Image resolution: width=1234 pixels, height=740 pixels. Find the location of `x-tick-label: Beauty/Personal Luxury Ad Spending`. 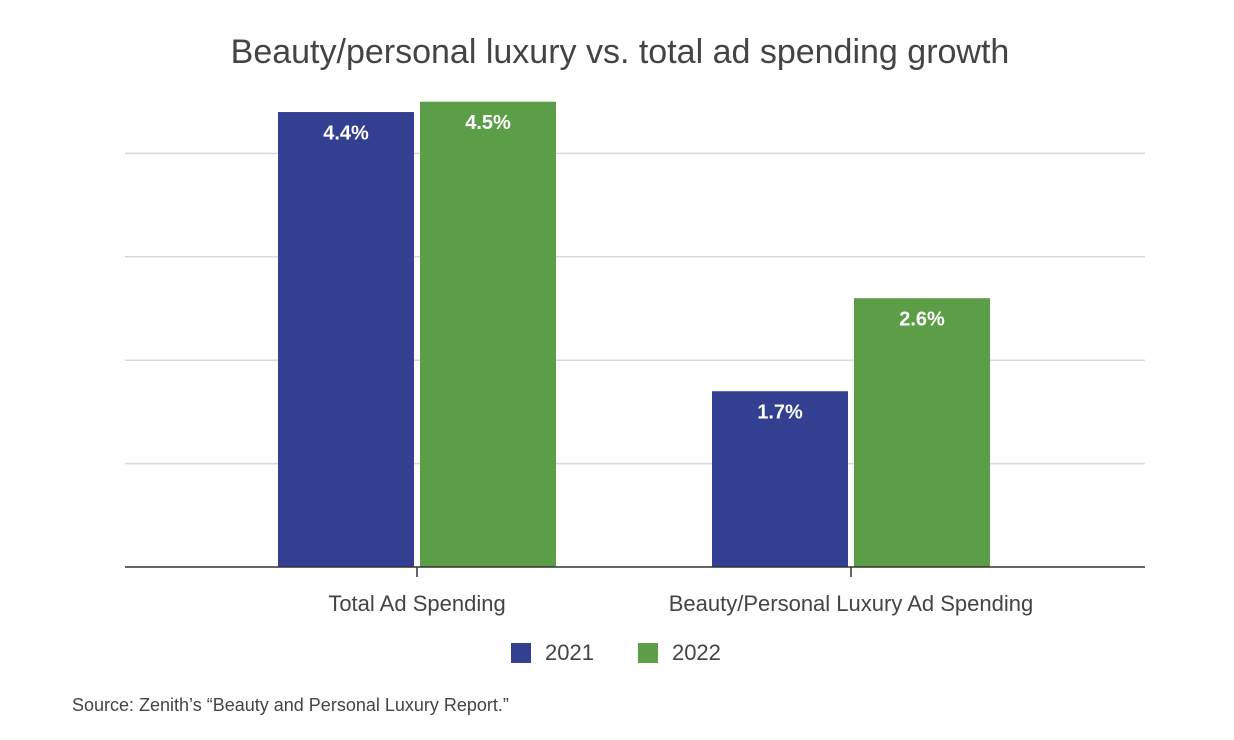

x-tick-label: Beauty/Personal Luxury Ad Spending is located at coordinates (851, 603).